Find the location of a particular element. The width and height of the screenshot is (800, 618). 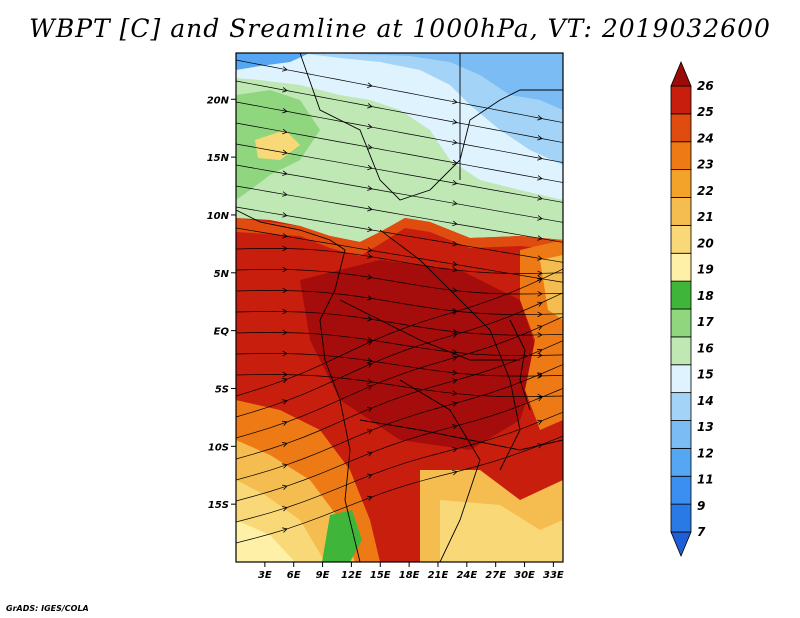

latitude-axis: 20N 15N 10N 5N EQ 5S 10S 15S is located at coordinates (221, 303).